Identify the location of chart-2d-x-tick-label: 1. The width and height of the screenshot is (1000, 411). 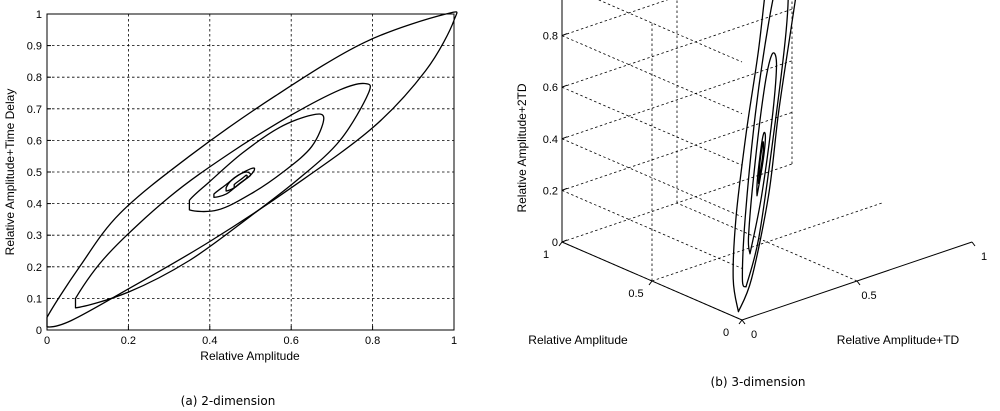
(454, 341).